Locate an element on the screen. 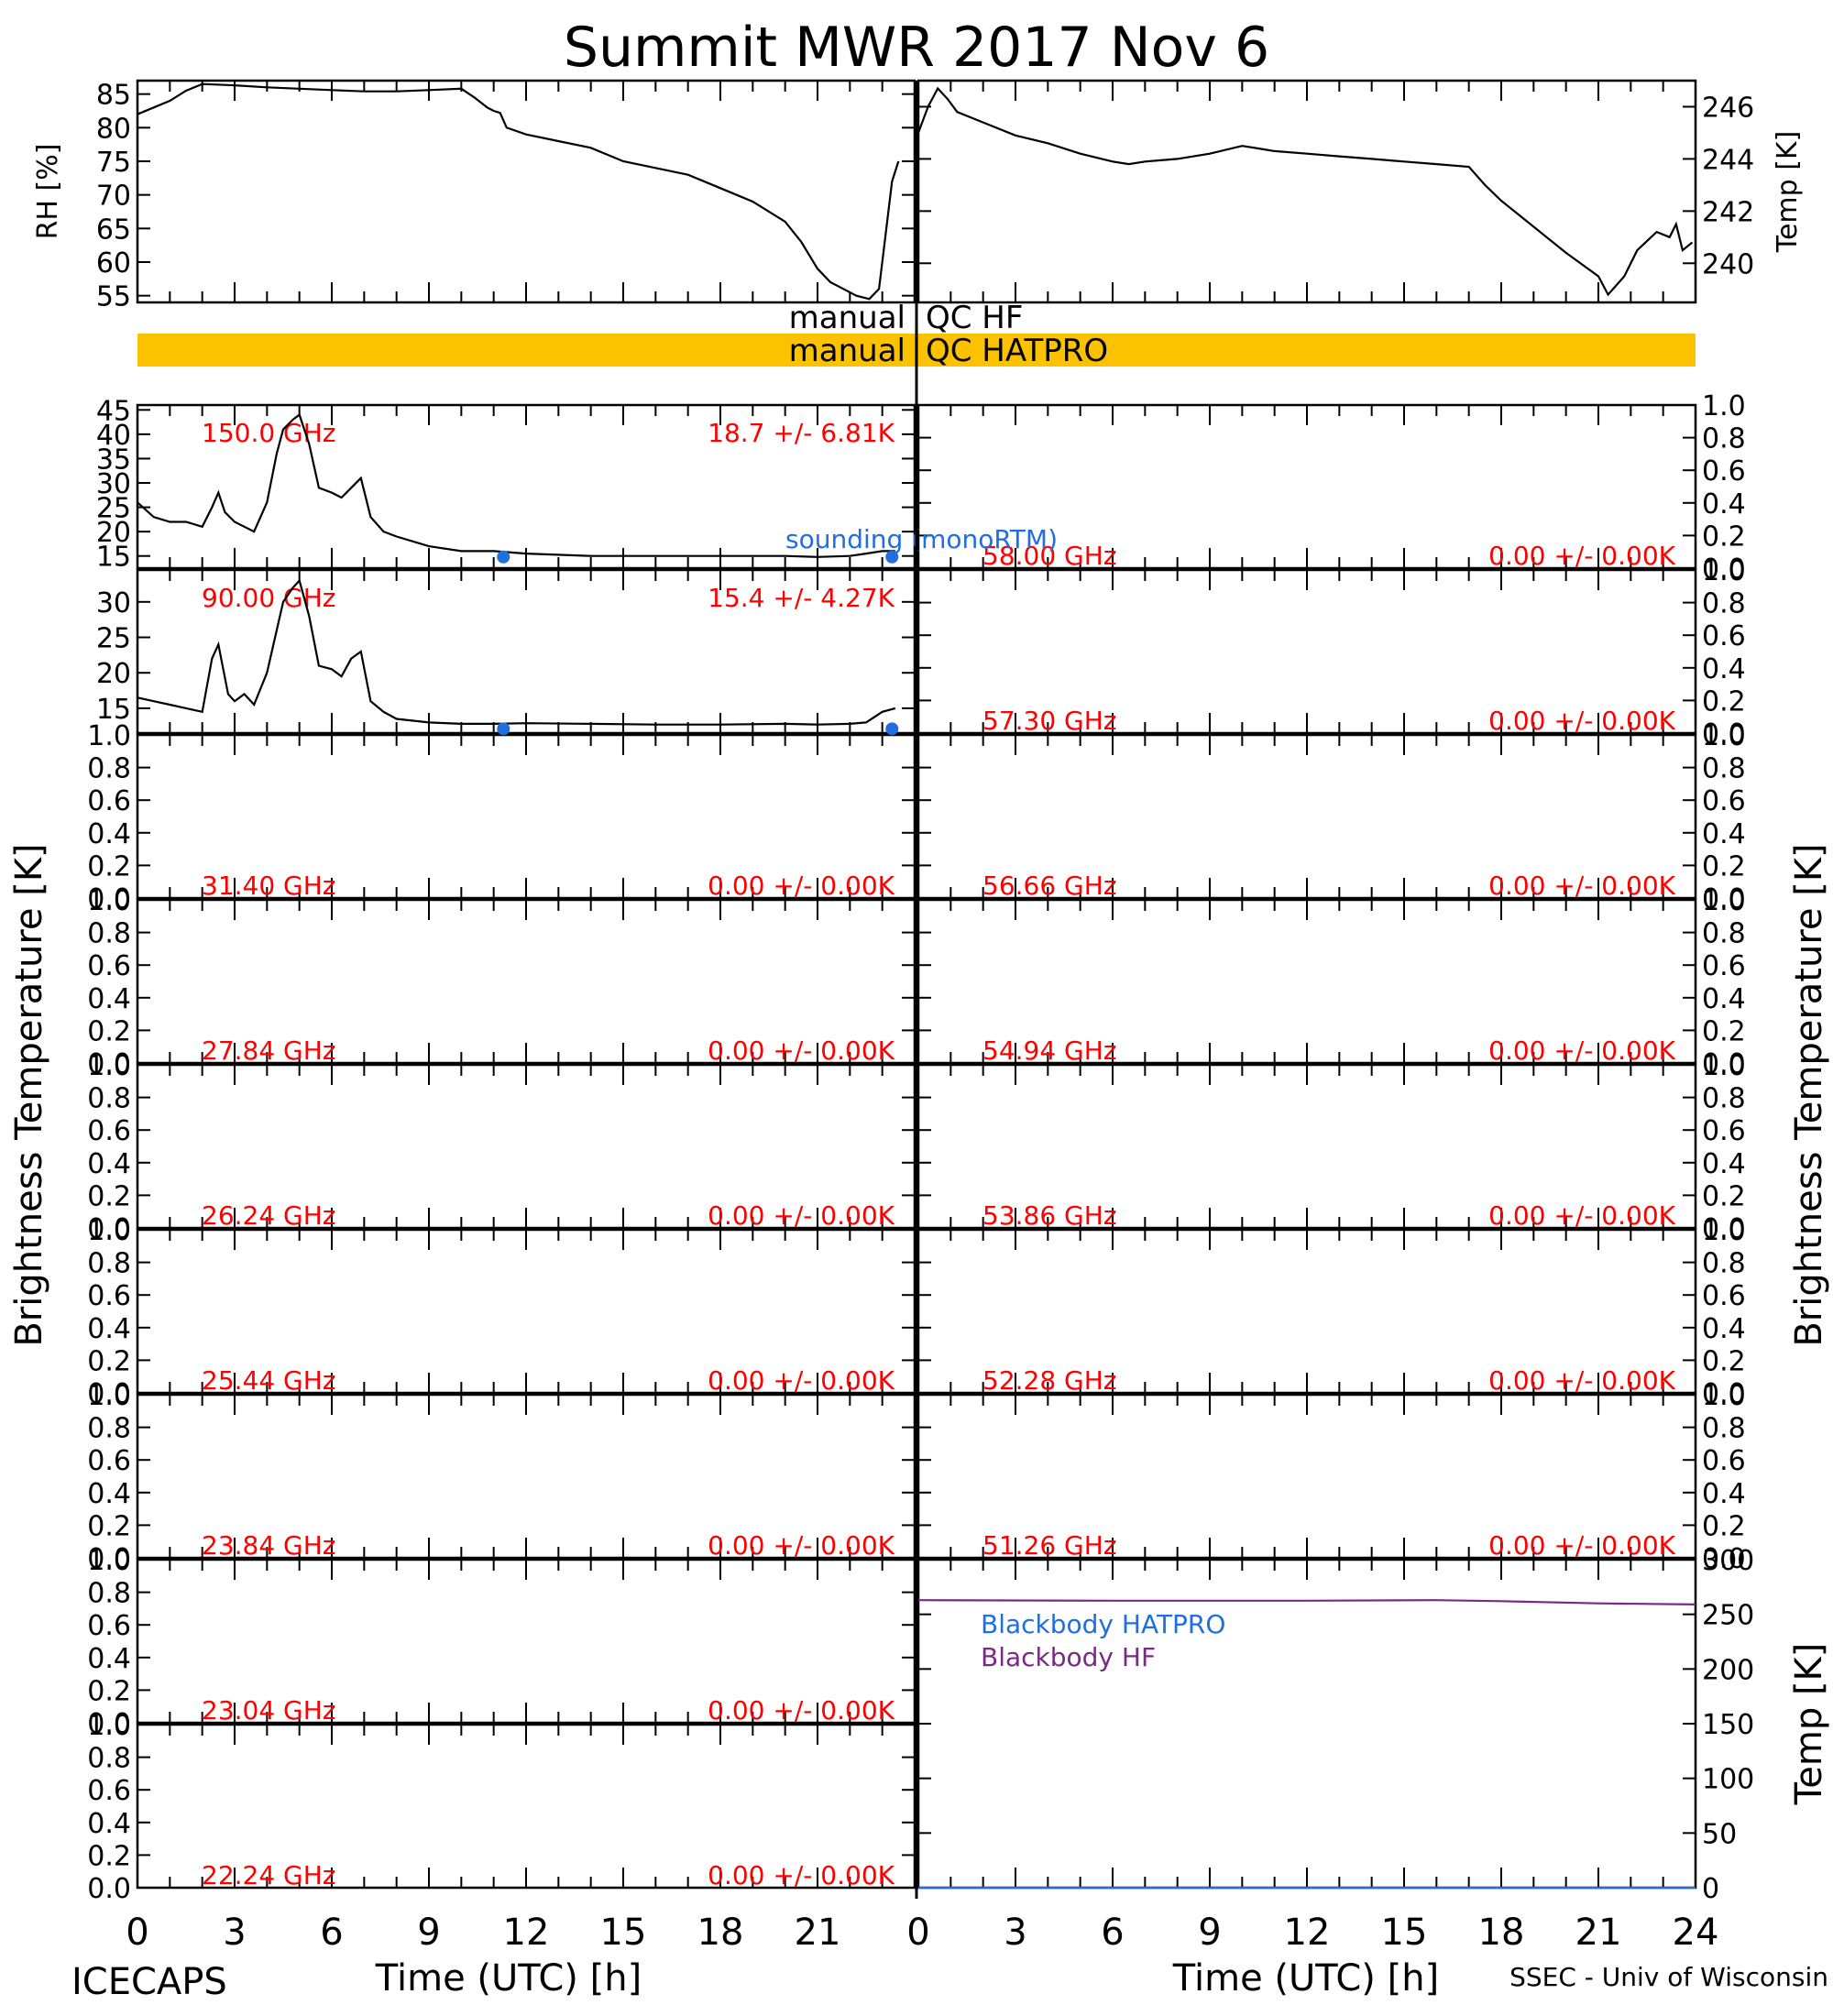 This screenshot has width=1833, height=2016. panel-ch2384-tick-label: 0.4 is located at coordinates (109, 1494).